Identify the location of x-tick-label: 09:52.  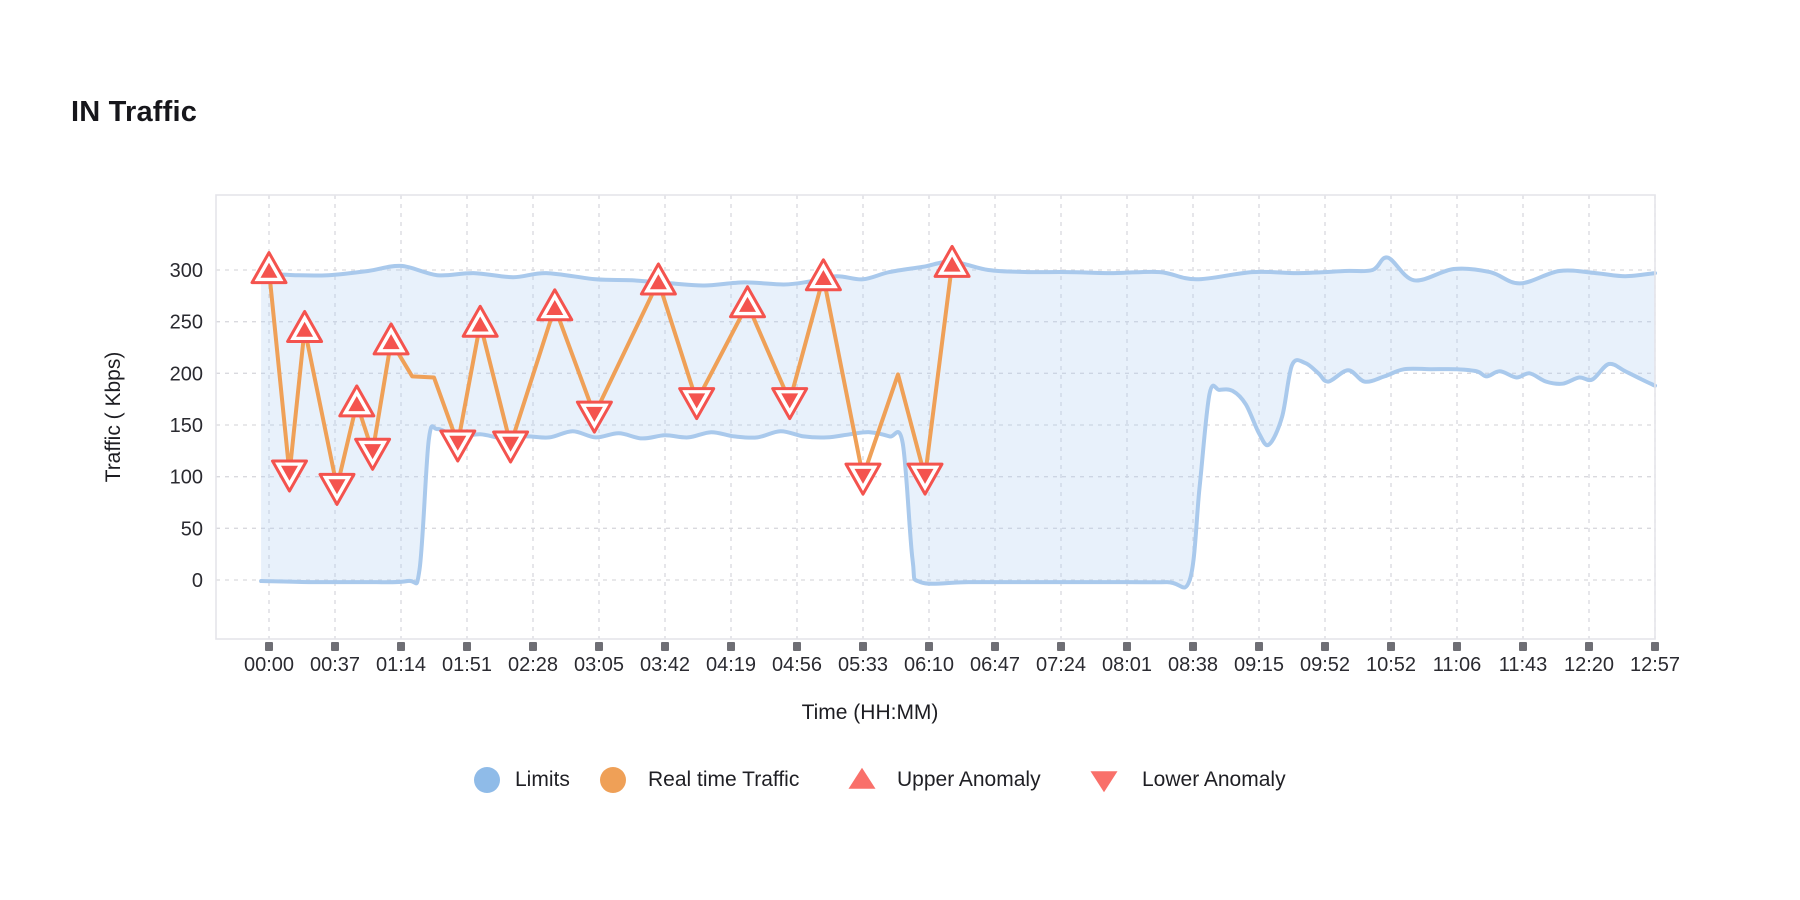
(1325, 665).